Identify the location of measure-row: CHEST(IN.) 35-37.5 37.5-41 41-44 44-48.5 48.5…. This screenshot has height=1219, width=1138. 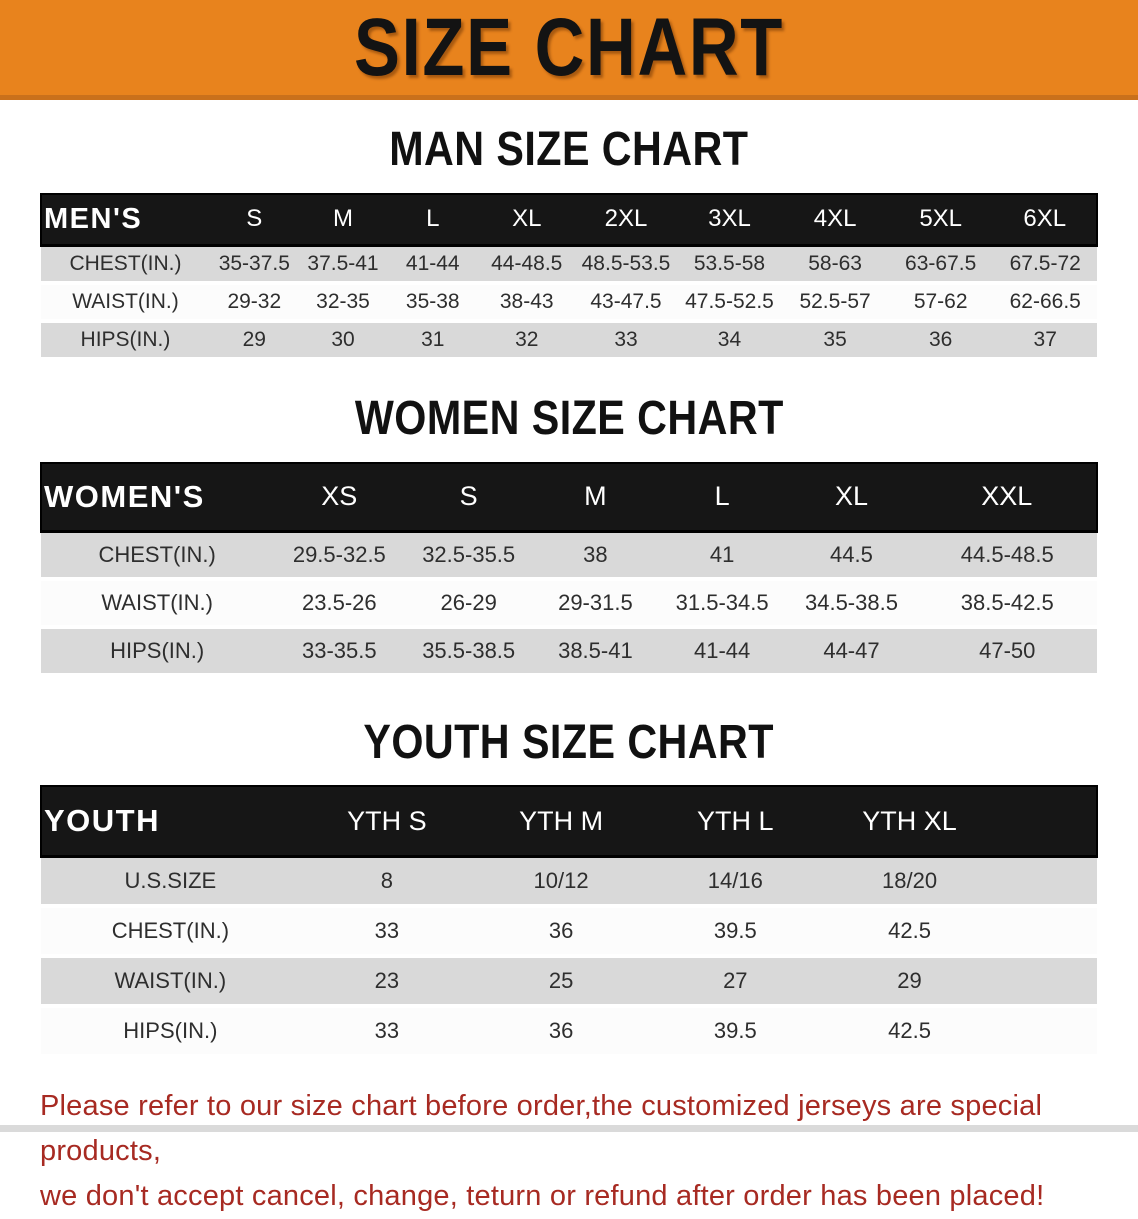
(569, 265).